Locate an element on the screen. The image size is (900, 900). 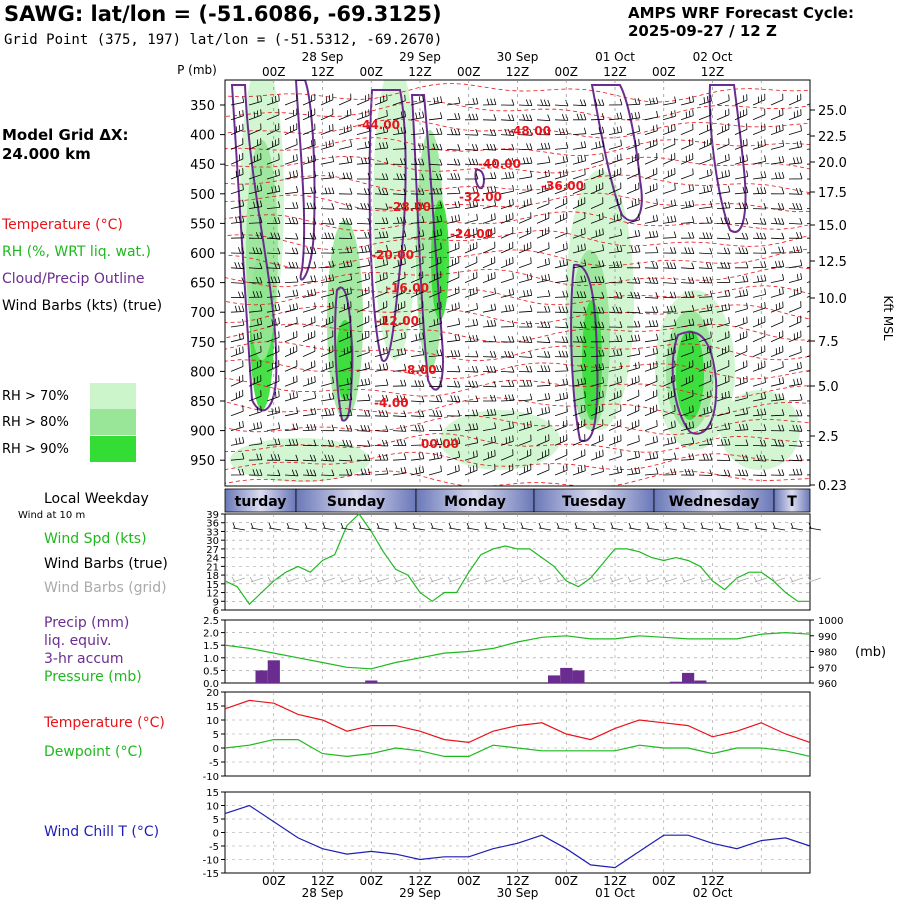
height-tick-label-7: 7.5 is located at coordinates (828, 342).